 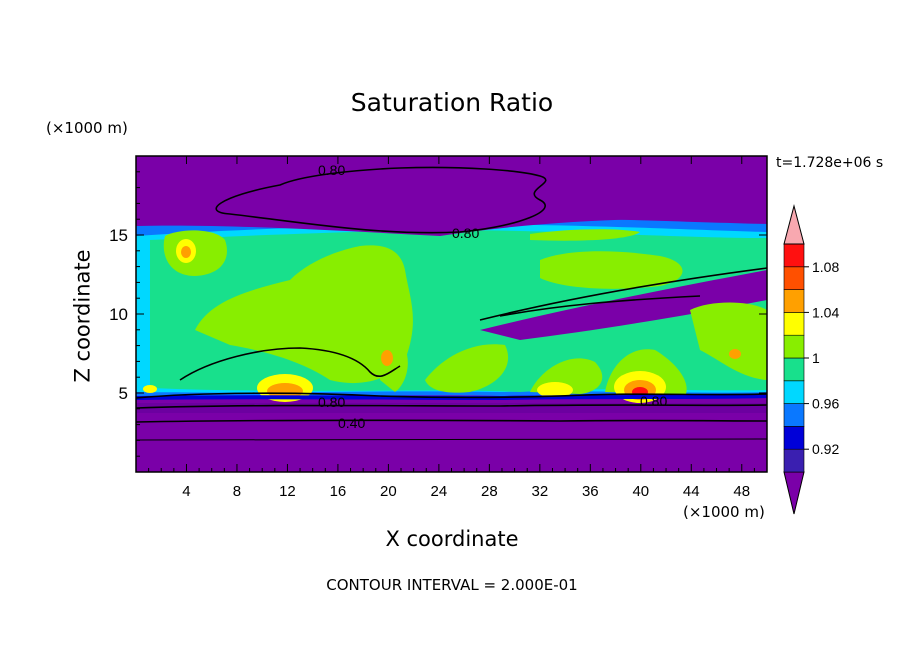 I want to click on colorbar-label: 1, so click(x=816, y=358).